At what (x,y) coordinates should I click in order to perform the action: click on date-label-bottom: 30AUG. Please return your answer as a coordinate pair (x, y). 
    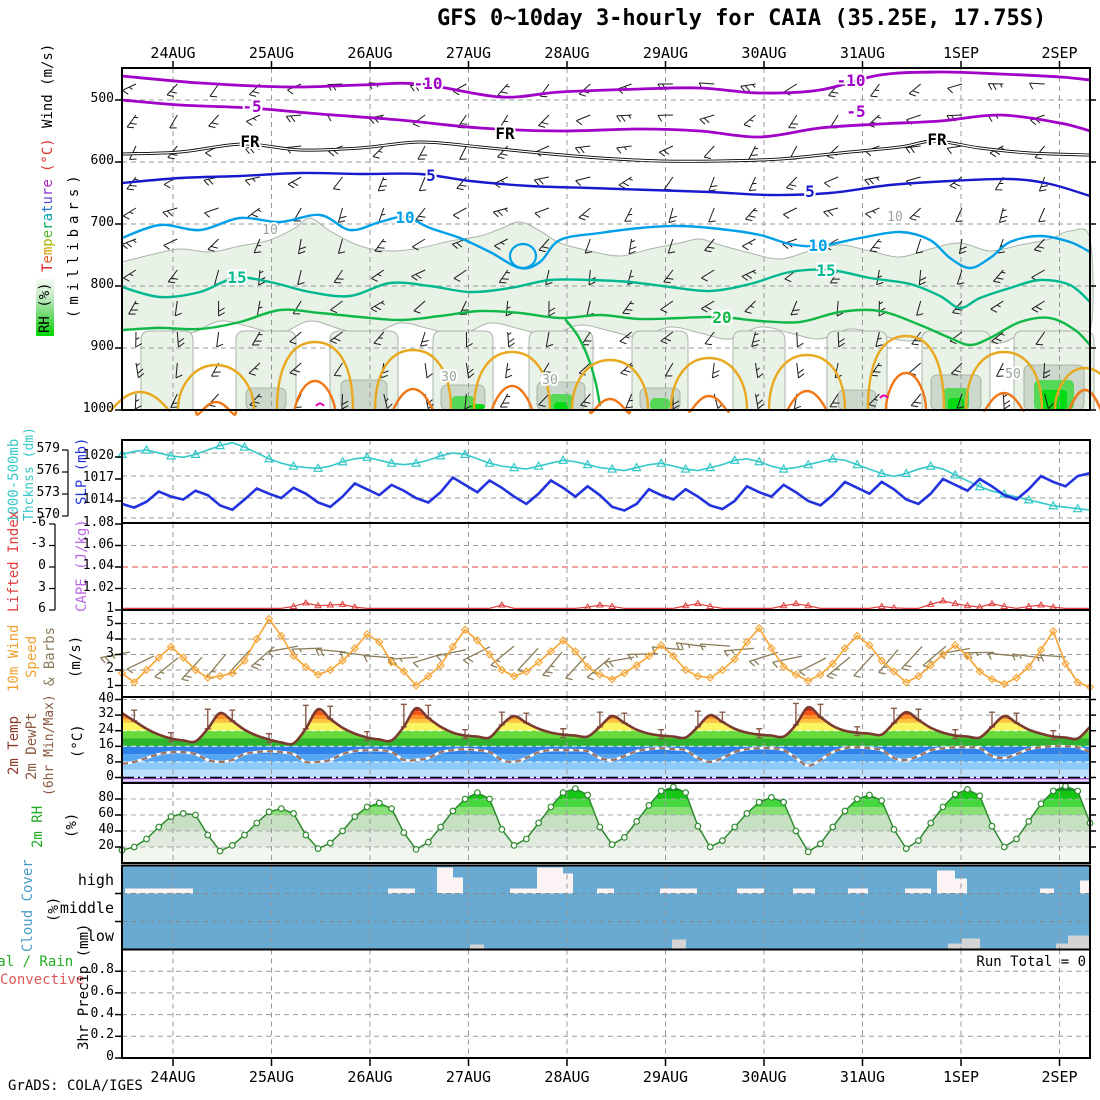
    Looking at the image, I should click on (764, 1077).